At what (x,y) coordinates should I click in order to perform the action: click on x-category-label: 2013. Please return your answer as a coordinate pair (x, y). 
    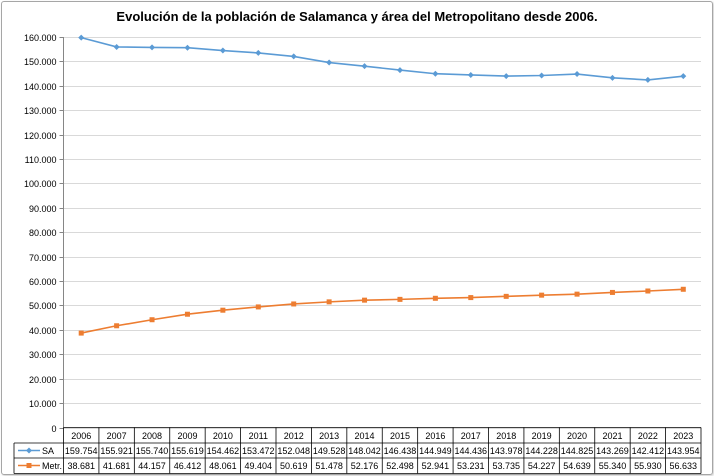
    Looking at the image, I should click on (329, 436).